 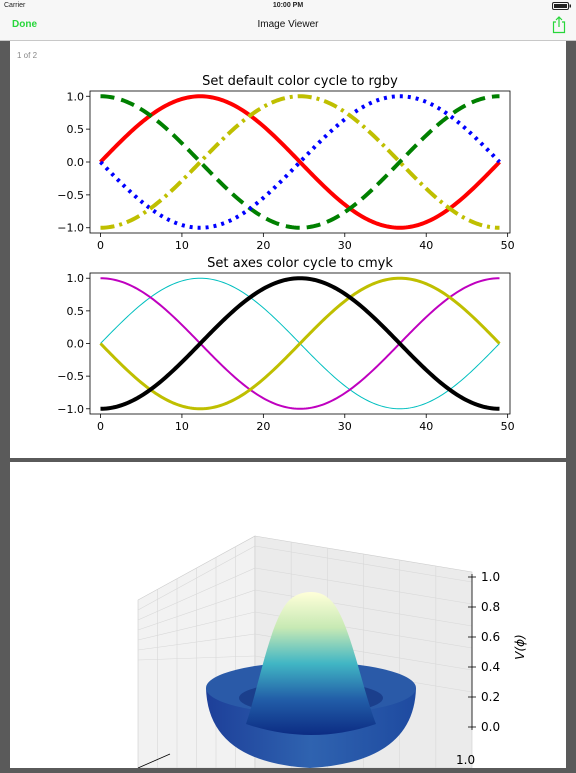 What do you see at coordinates (27, 55) in the screenshot?
I see `page-counter: 1 of 2` at bounding box center [27, 55].